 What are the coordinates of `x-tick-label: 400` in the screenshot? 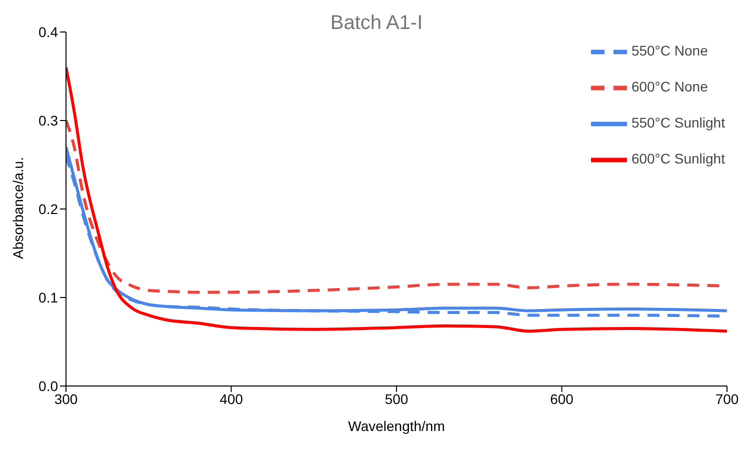 It's located at (232, 398).